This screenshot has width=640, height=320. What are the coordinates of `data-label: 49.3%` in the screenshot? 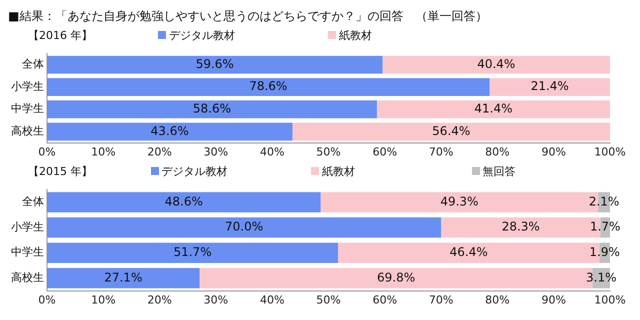 It's located at (459, 201).